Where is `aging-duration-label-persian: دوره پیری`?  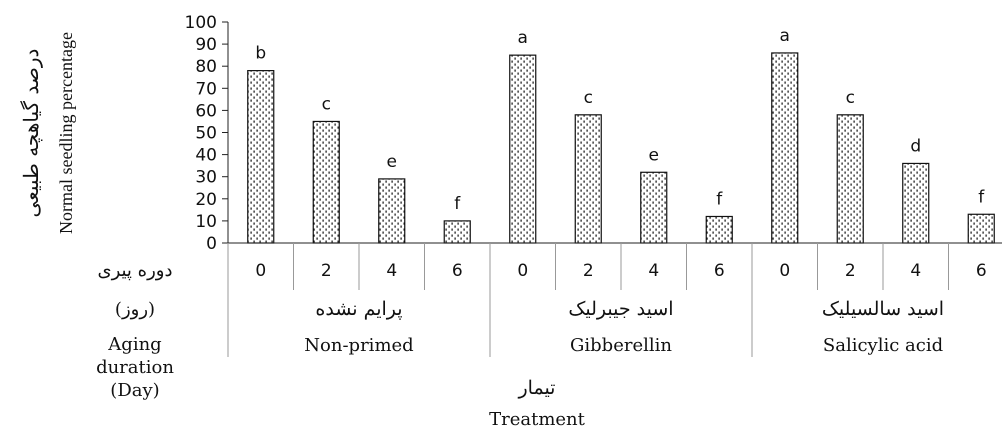 aging-duration-label-persian: دوره پیری is located at coordinates (134, 270).